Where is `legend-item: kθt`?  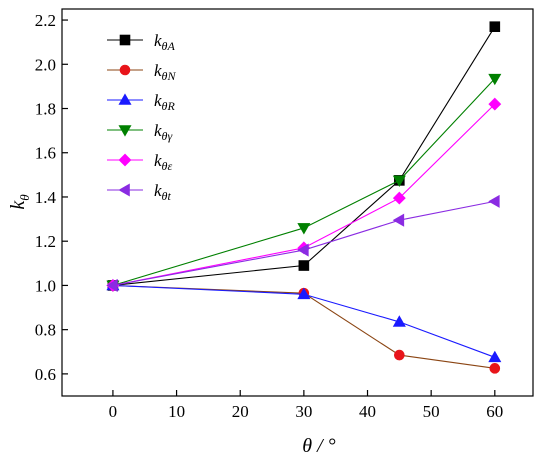 legend-item: kθt is located at coordinates (139, 192).